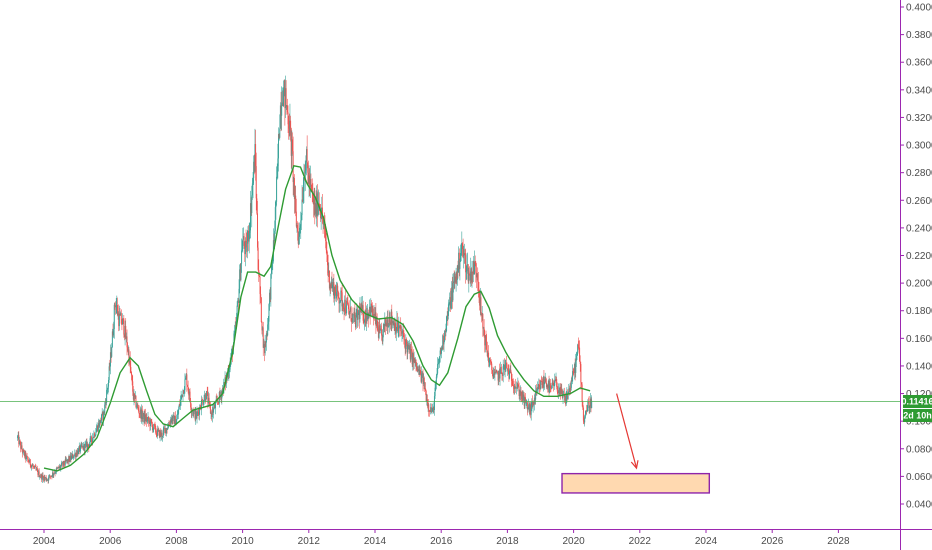 This screenshot has height=550, width=932. I want to click on y-tick-label: 0.16000, so click(919, 339).